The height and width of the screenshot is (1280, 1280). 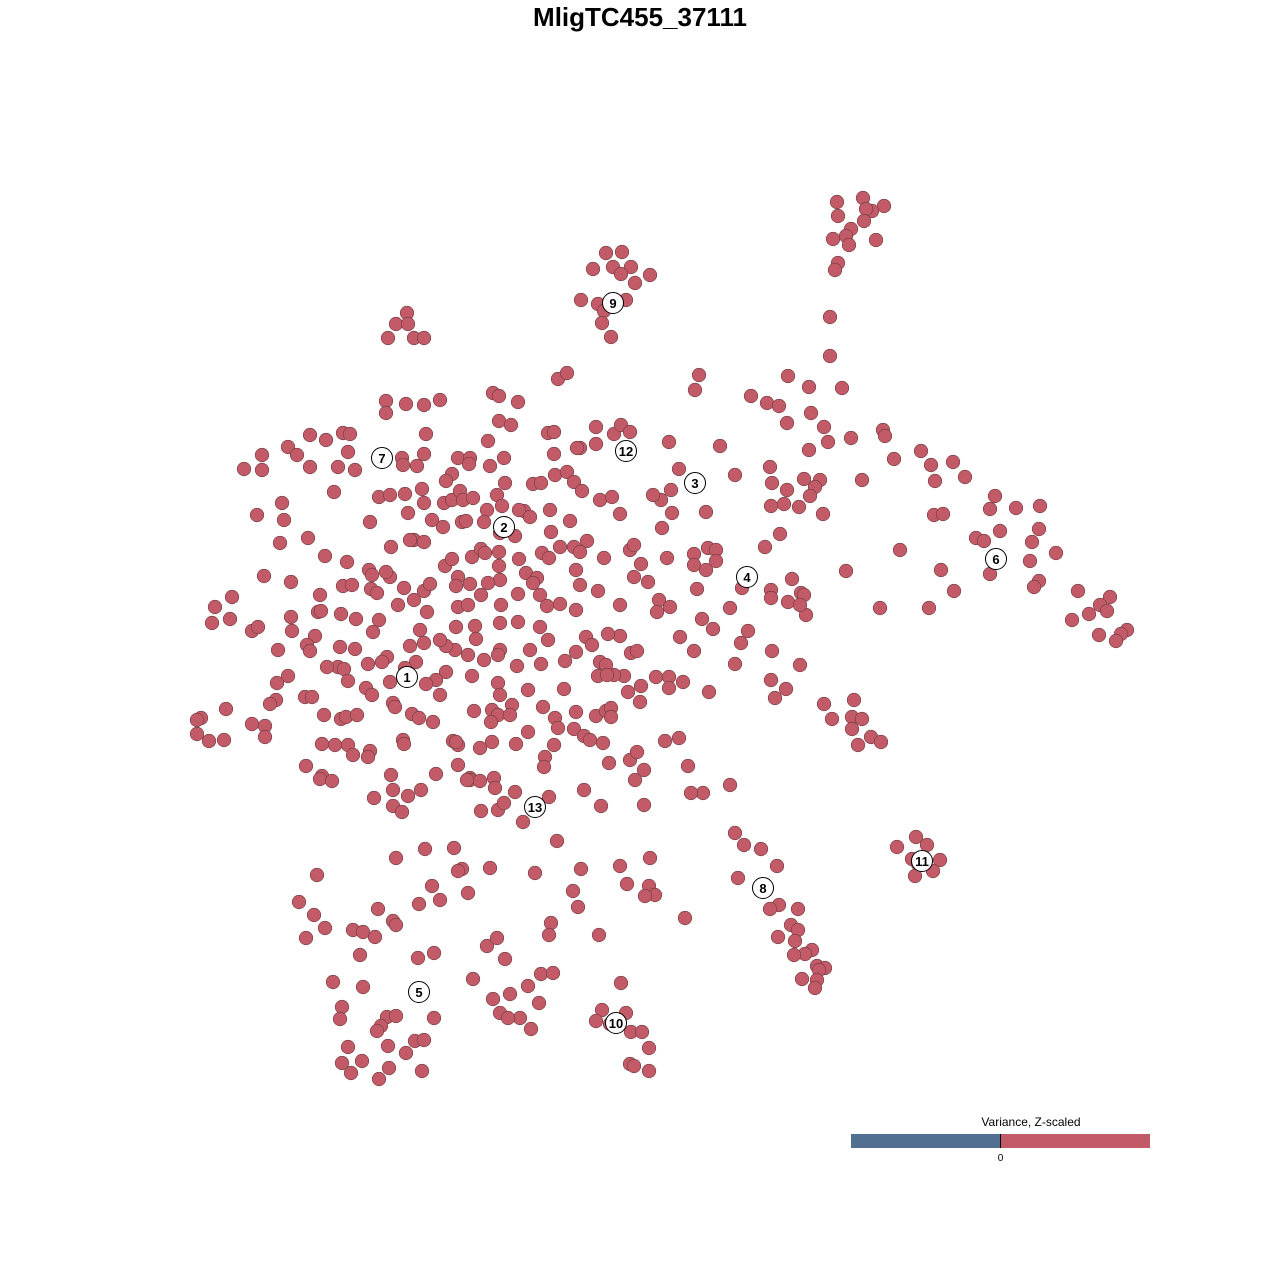 What do you see at coordinates (626, 451) in the screenshot?
I see `cluster-label-12: 12` at bounding box center [626, 451].